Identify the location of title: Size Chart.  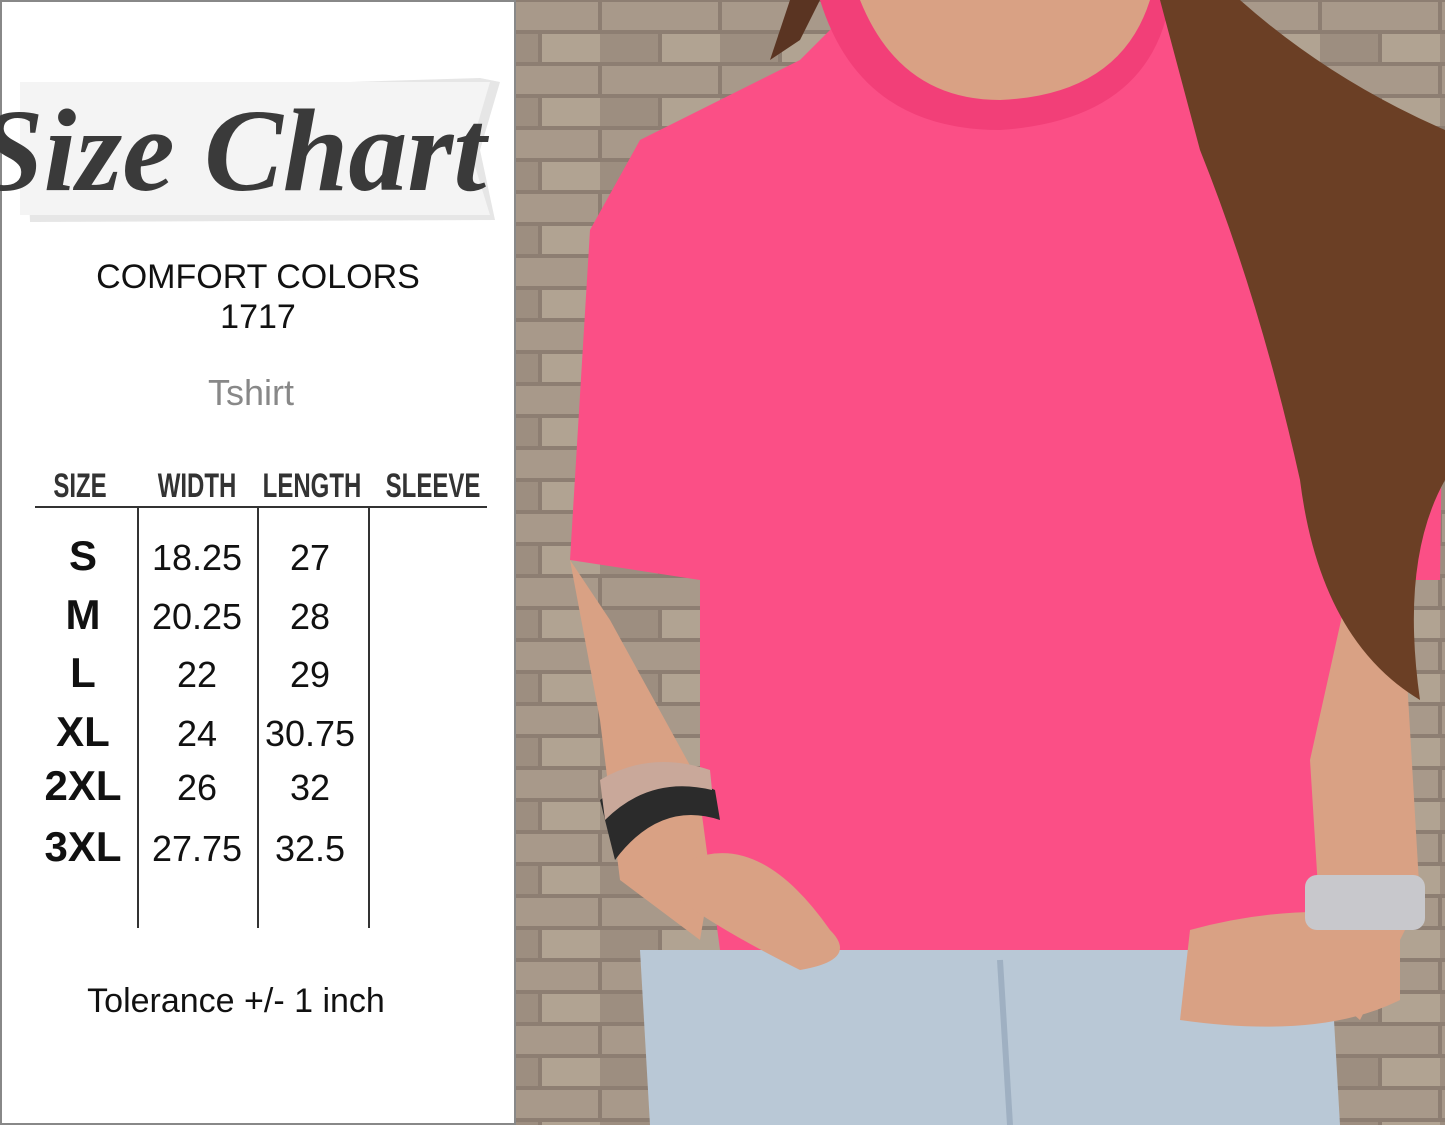
(244, 150).